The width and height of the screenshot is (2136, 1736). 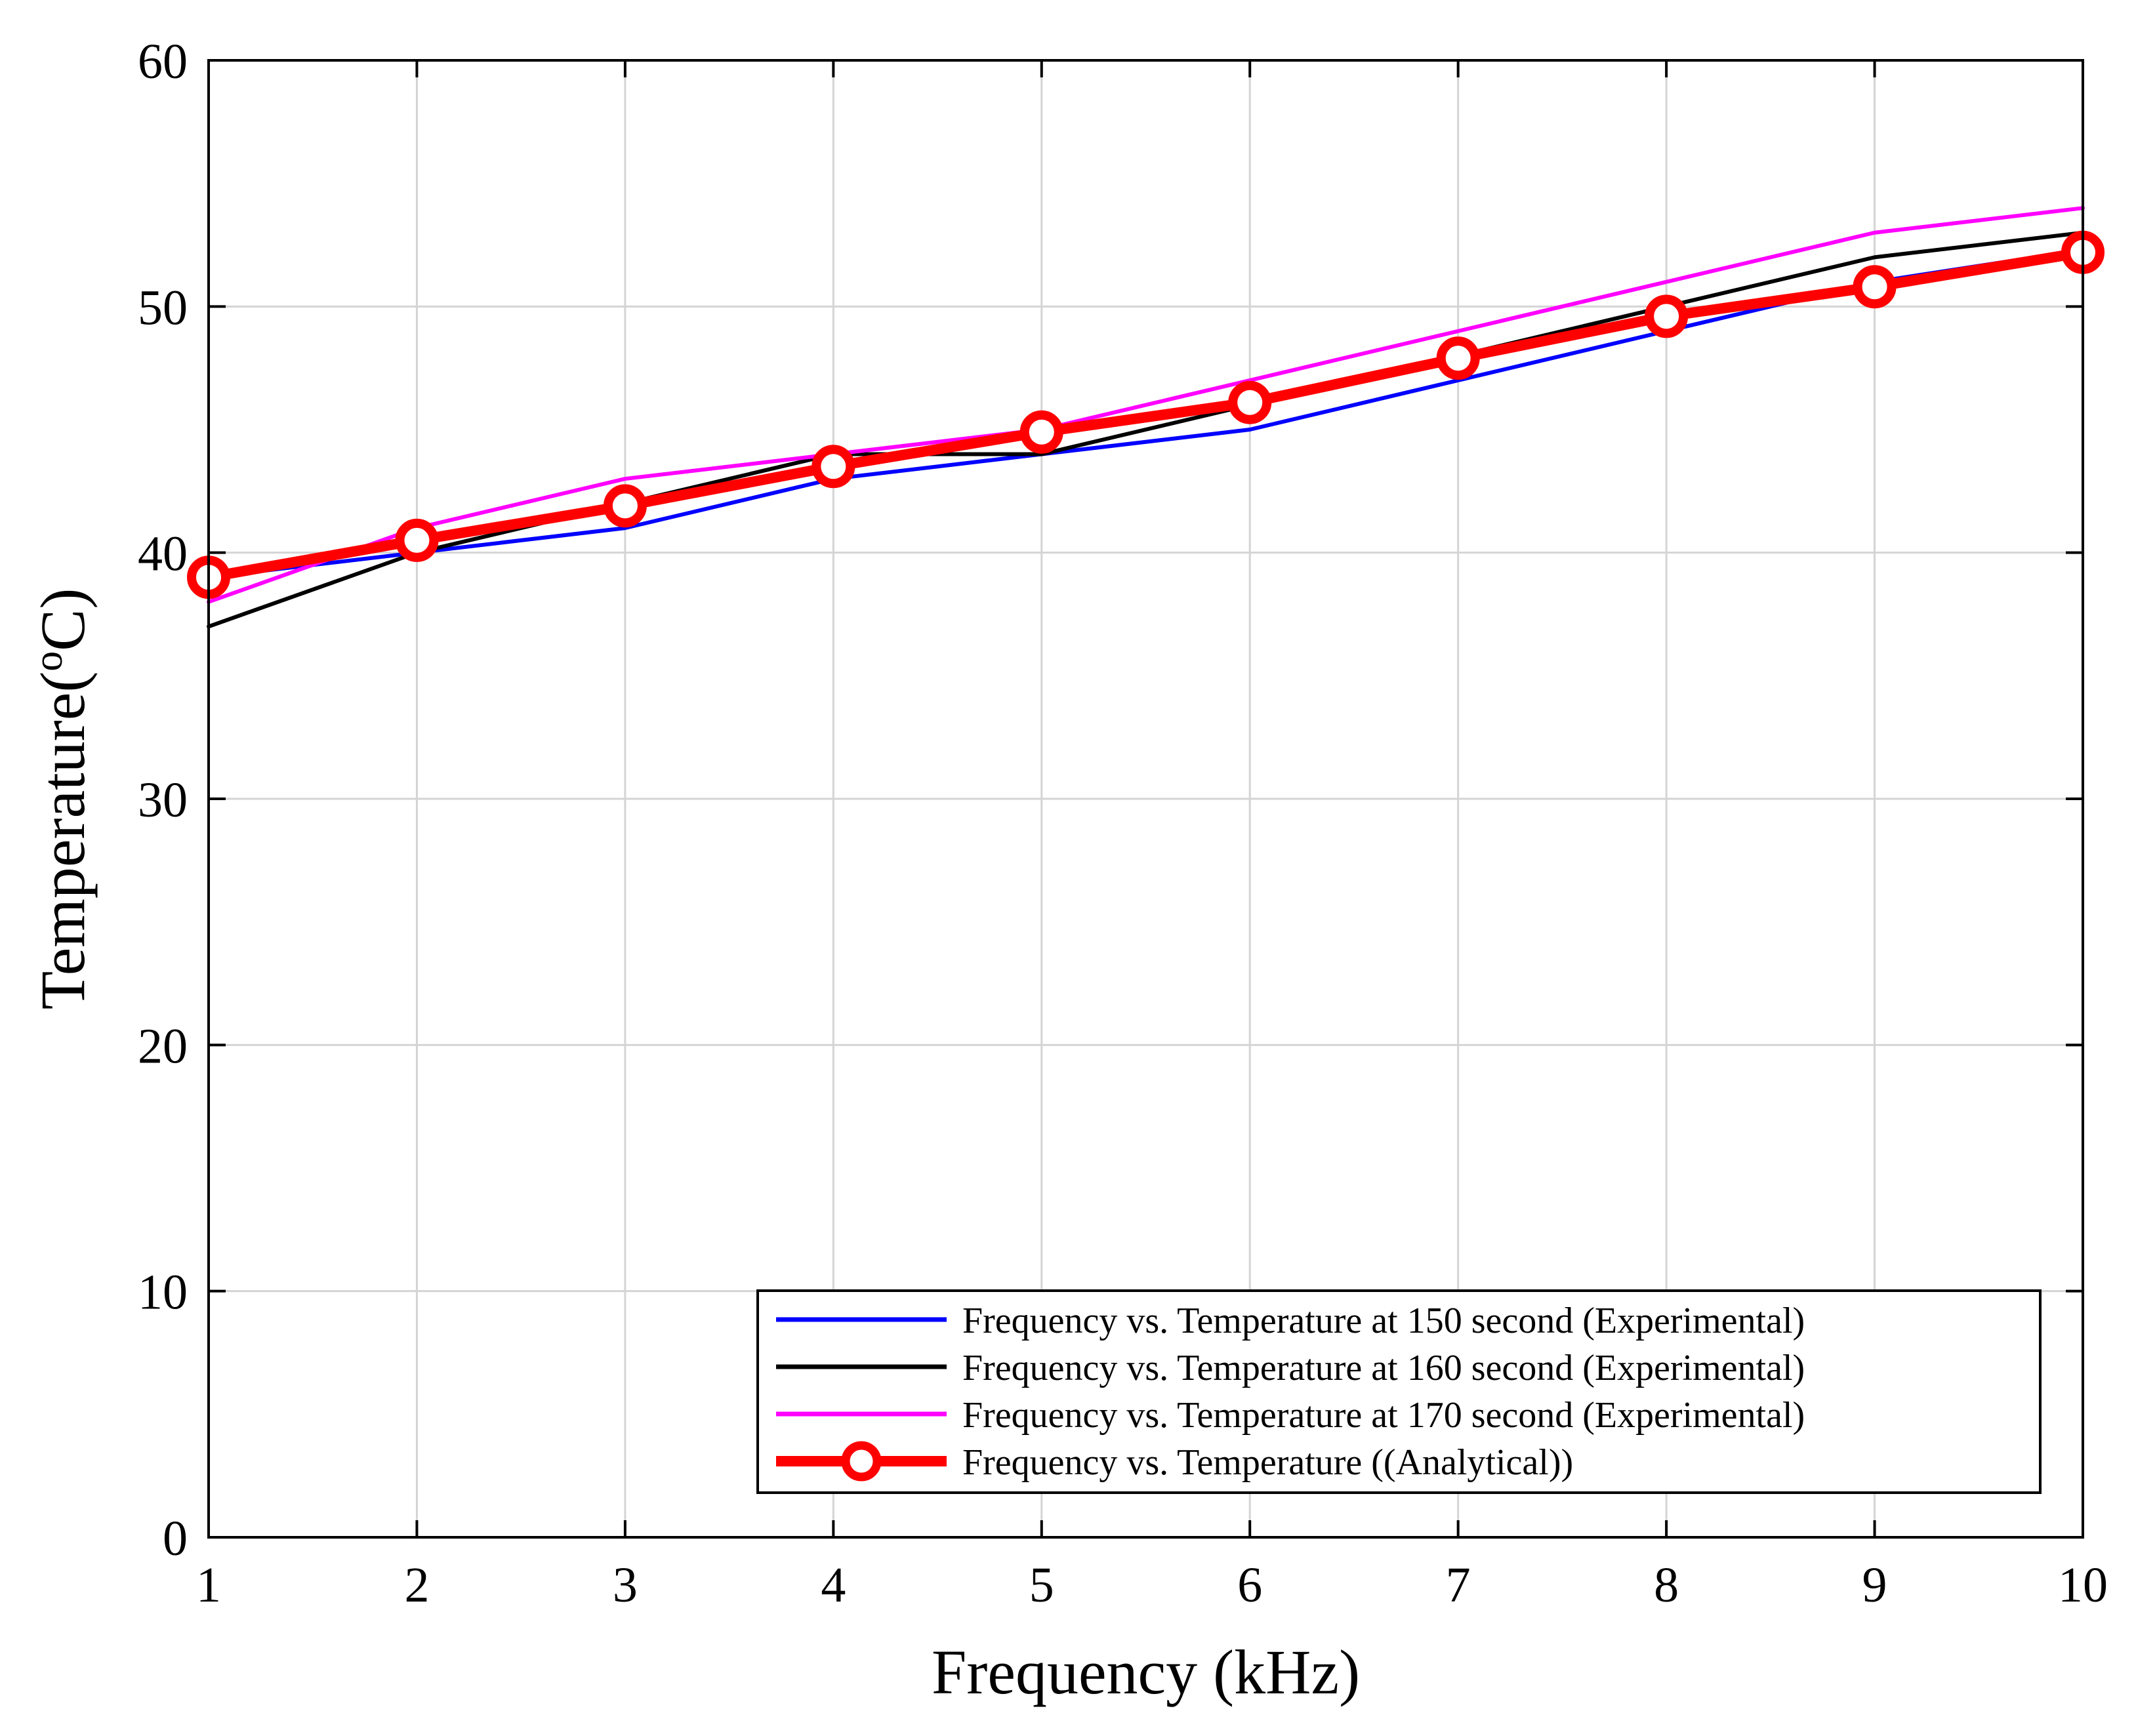 I want to click on x-tick-label: 2, so click(x=416, y=1585).